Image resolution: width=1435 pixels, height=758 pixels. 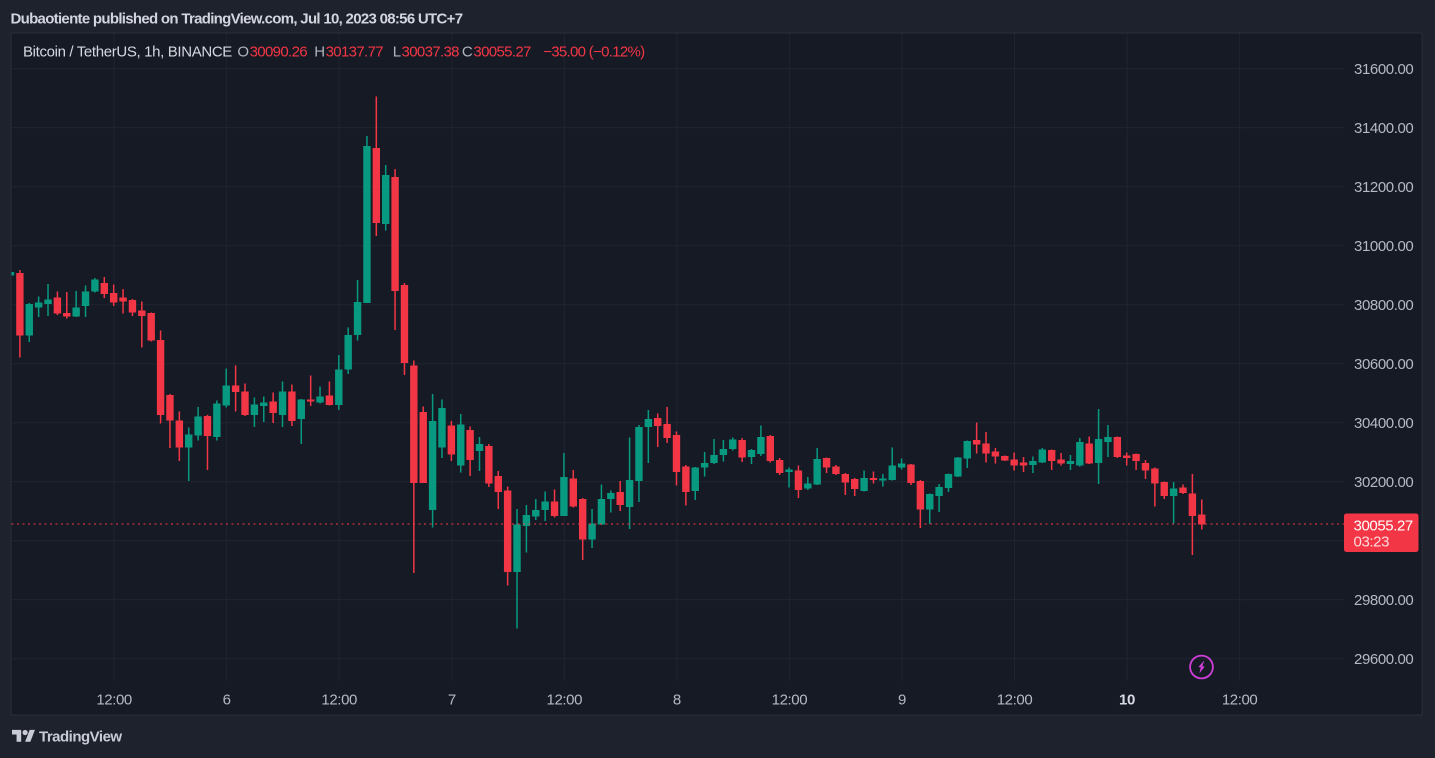 I want to click on svg-text: 7, so click(x=452, y=700).